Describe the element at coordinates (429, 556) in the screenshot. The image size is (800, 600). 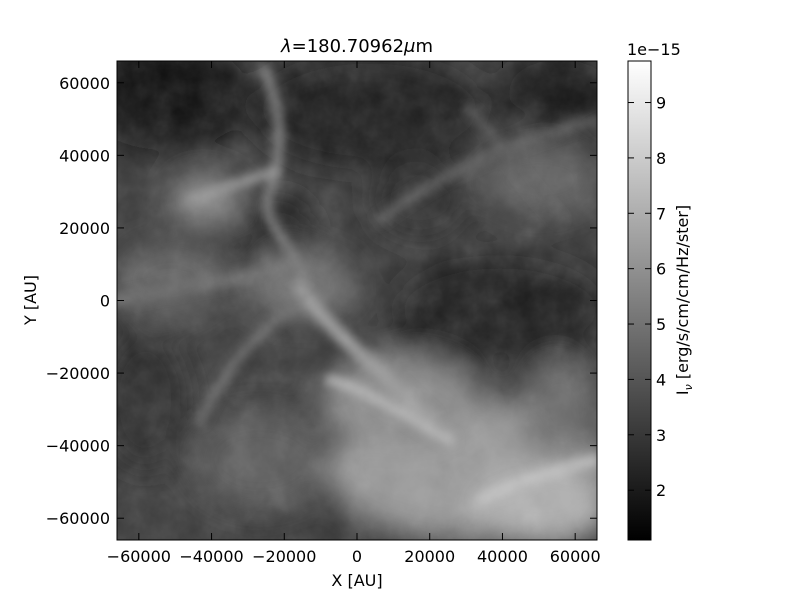
I see `x-tick-label: 20000` at that location.